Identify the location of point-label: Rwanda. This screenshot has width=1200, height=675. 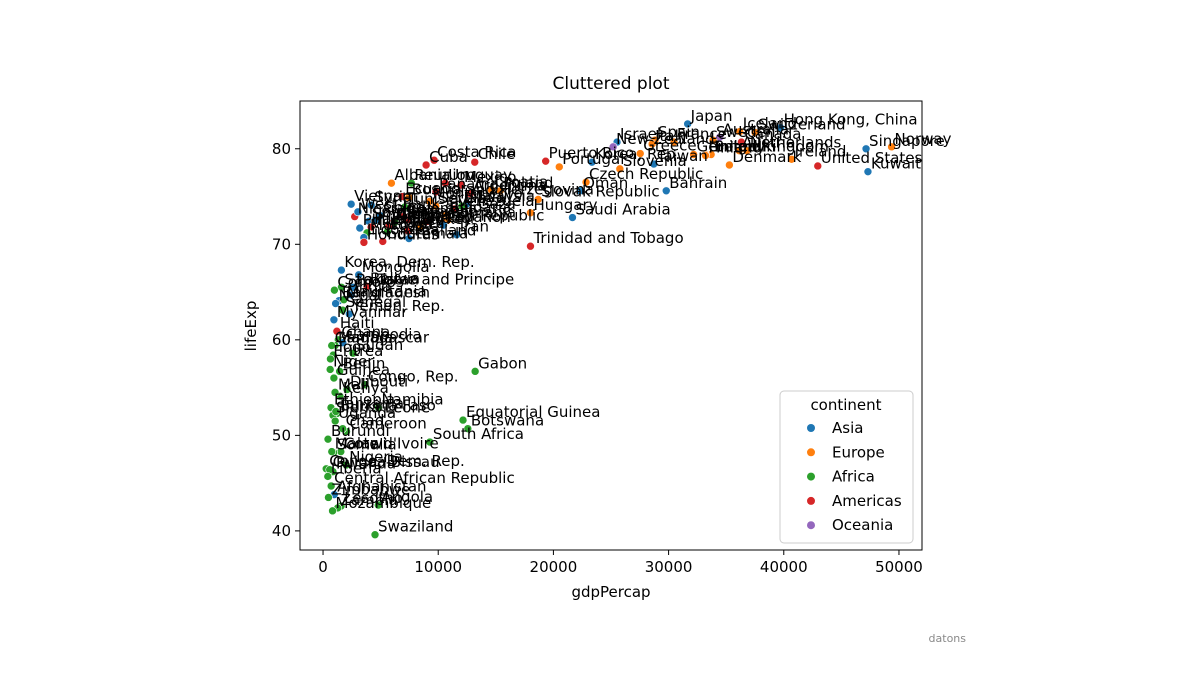
(366, 464).